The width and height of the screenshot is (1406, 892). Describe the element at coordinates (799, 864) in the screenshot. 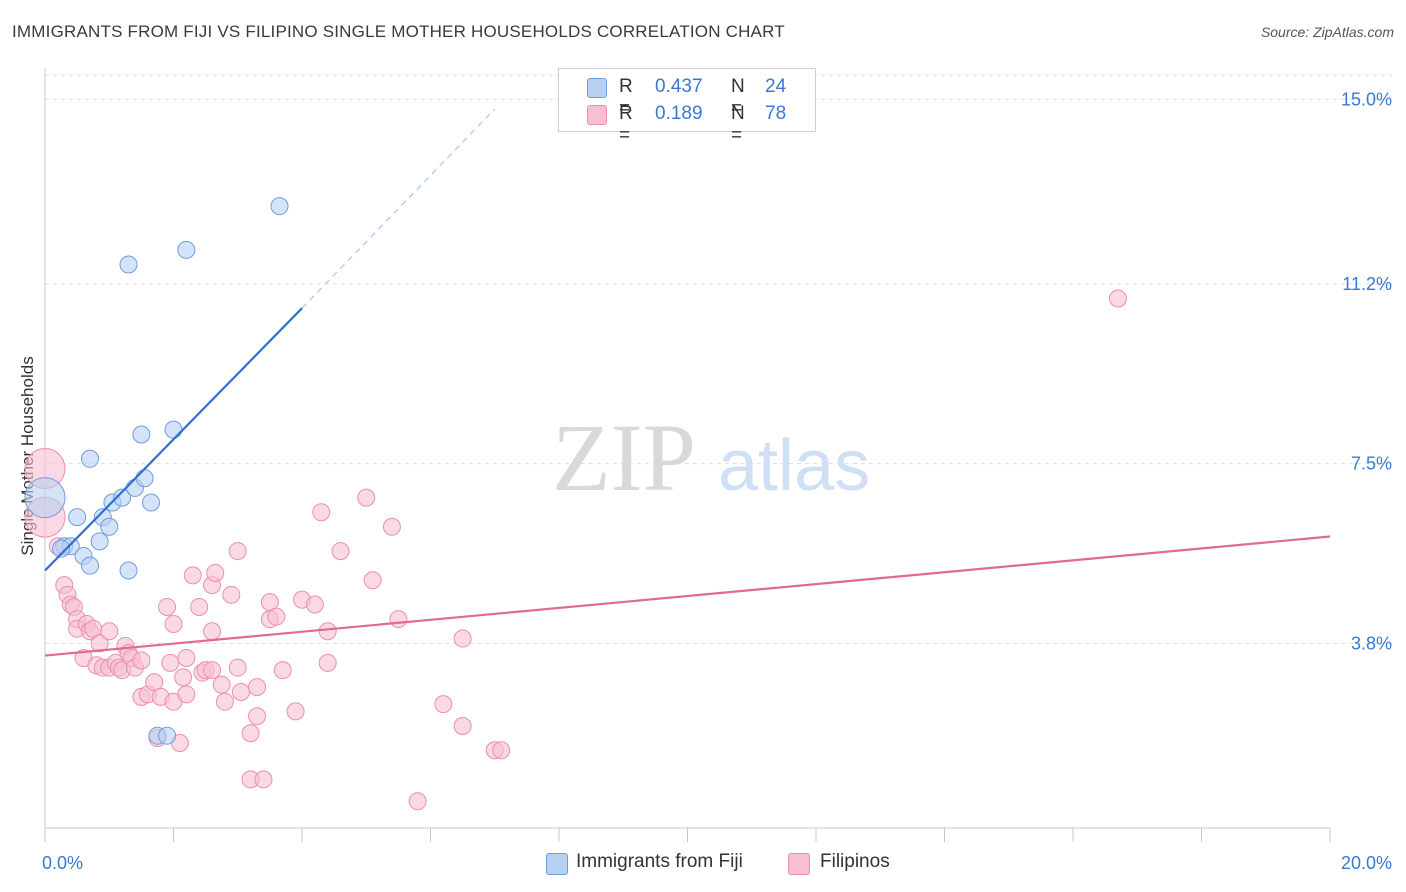

I see `bottom-legend-filipinos-swatch` at that location.